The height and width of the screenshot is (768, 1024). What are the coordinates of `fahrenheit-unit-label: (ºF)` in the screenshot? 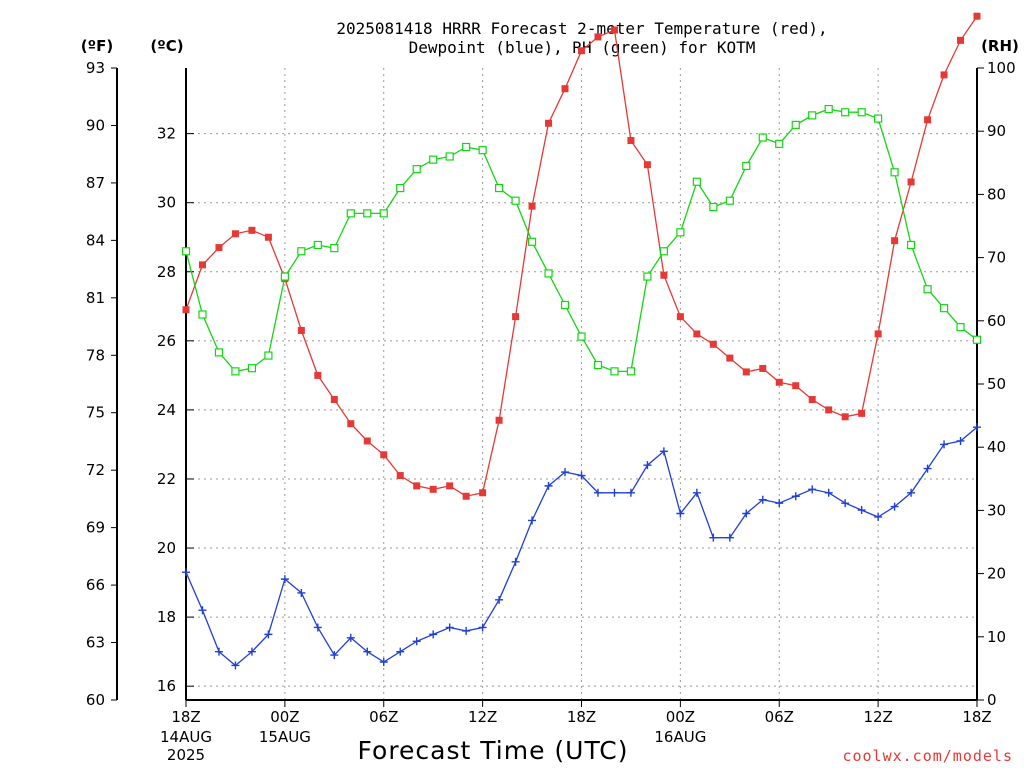 It's located at (97, 46).